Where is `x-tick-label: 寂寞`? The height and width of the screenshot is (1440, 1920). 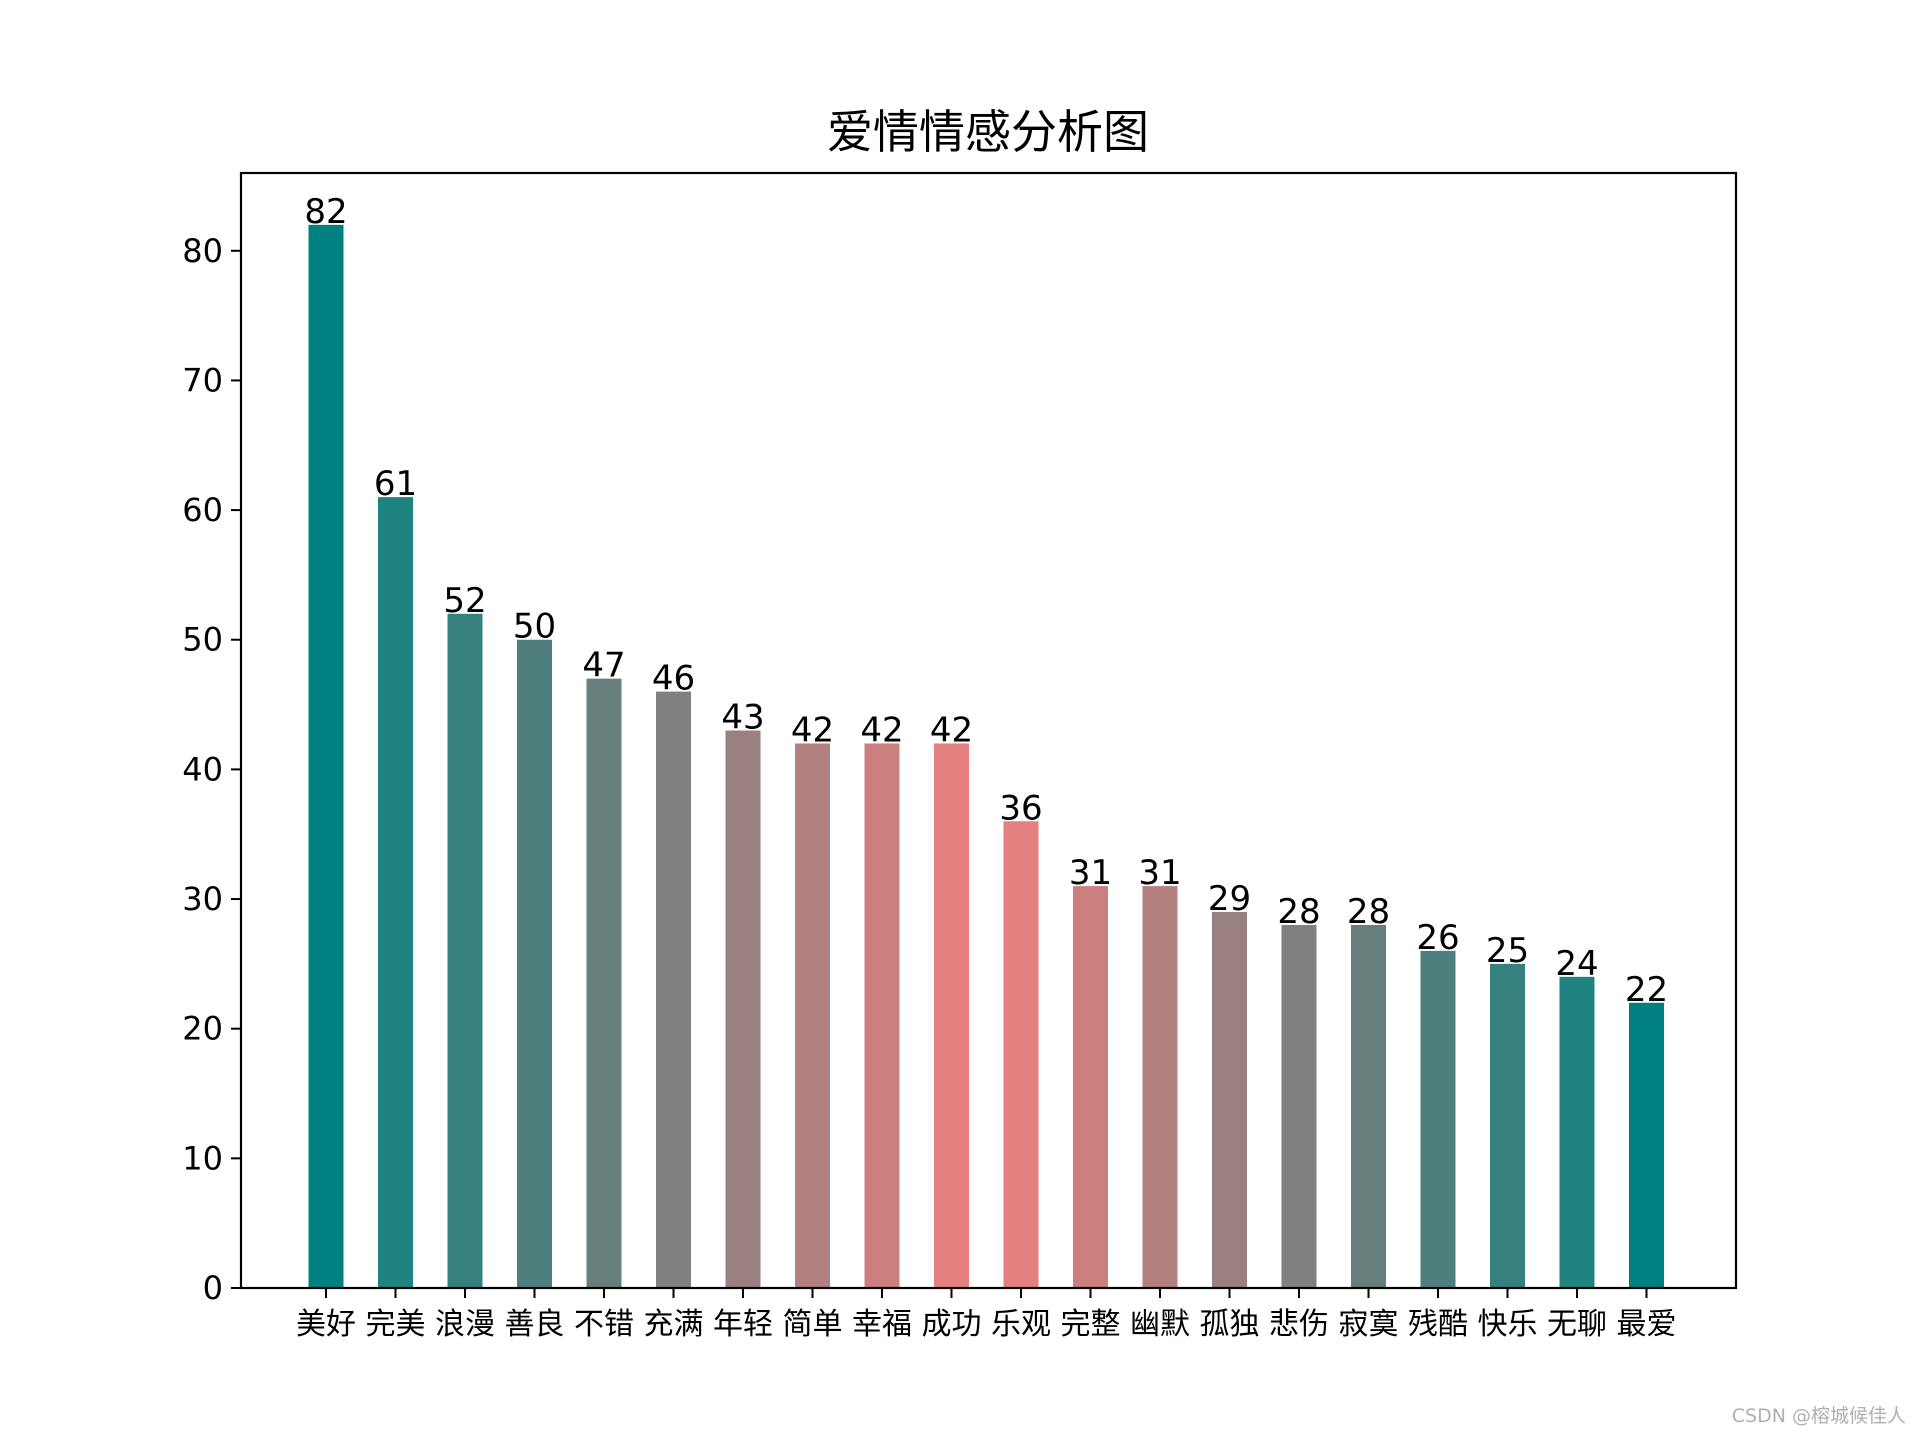 x-tick-label: 寂寞 is located at coordinates (1369, 1324).